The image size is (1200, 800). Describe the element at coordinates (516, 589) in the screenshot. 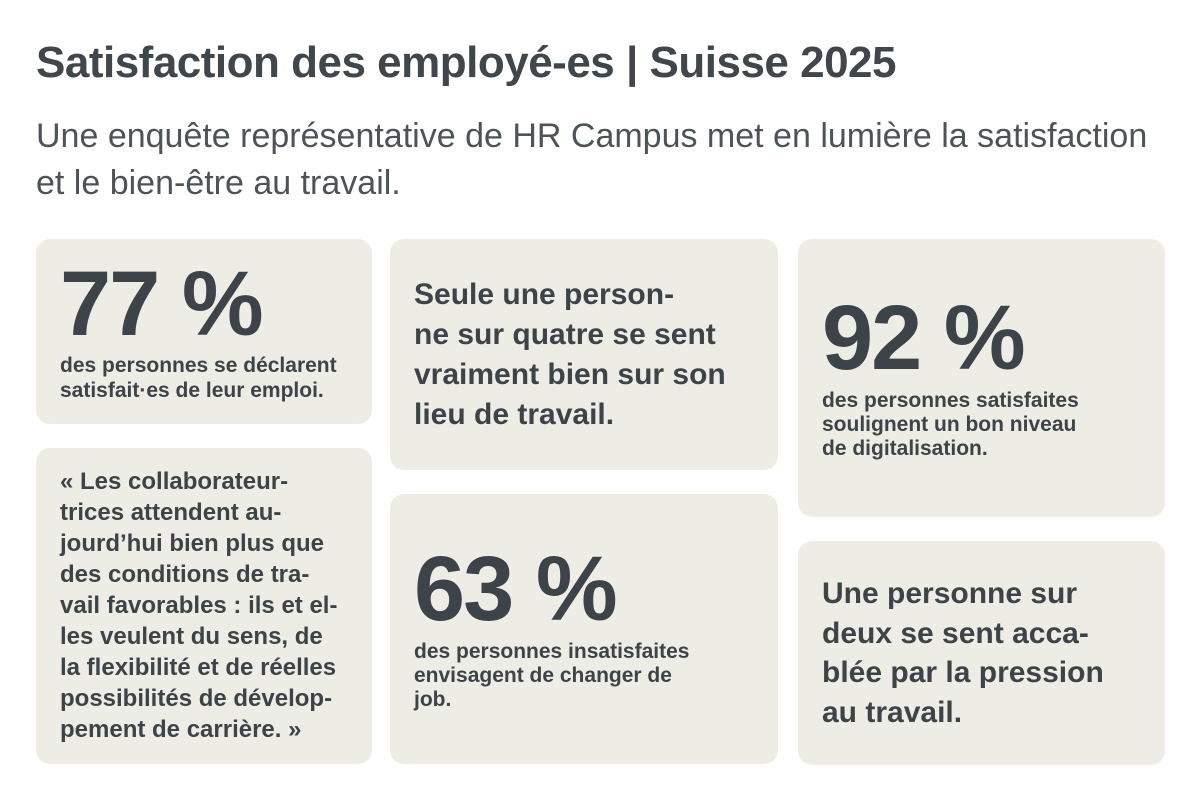

I see `stat-value-job-change: 63 %` at that location.